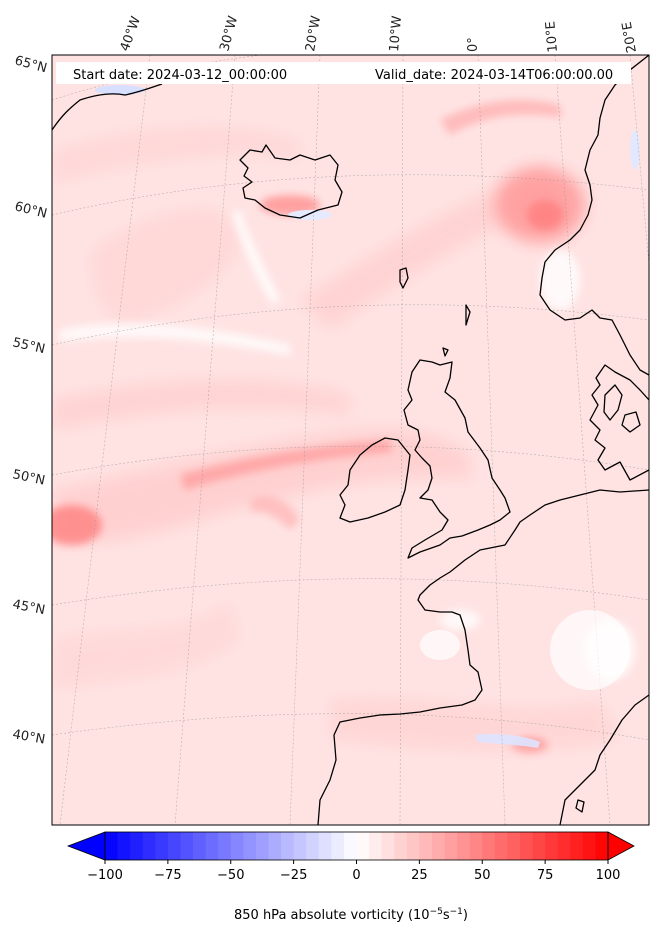  I want to click on colorbar-tick-label: −25, so click(293, 875).